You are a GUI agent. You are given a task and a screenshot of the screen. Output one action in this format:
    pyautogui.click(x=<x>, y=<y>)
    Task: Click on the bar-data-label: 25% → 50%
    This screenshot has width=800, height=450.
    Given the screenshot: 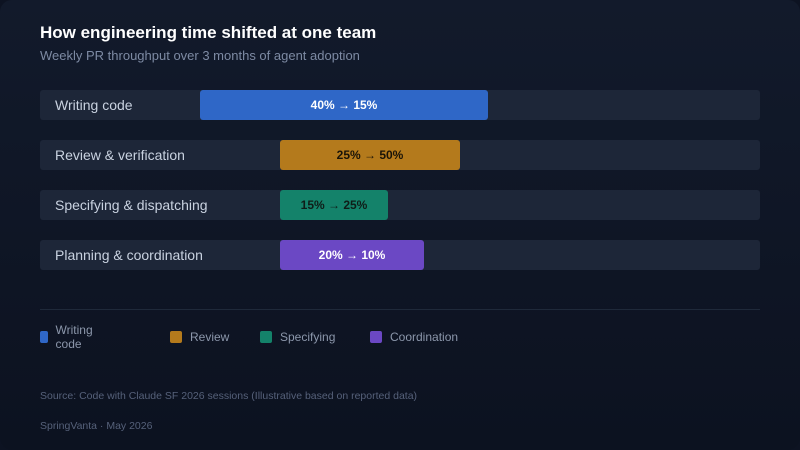 What is the action you would take?
    pyautogui.click(x=370, y=155)
    